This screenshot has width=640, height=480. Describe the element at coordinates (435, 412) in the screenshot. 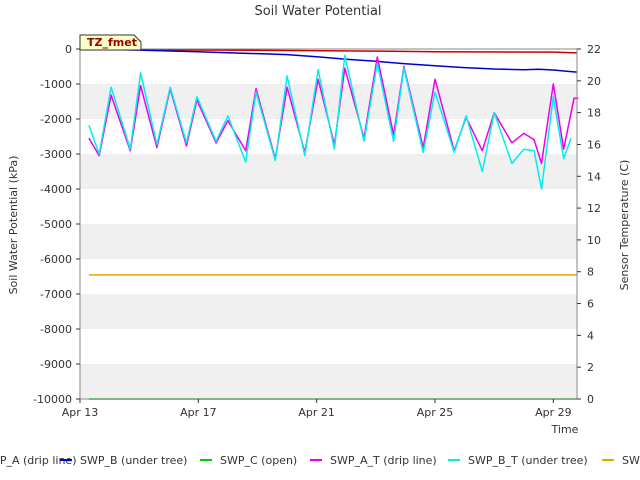

I see `x-tick-label: Apr 25` at that location.